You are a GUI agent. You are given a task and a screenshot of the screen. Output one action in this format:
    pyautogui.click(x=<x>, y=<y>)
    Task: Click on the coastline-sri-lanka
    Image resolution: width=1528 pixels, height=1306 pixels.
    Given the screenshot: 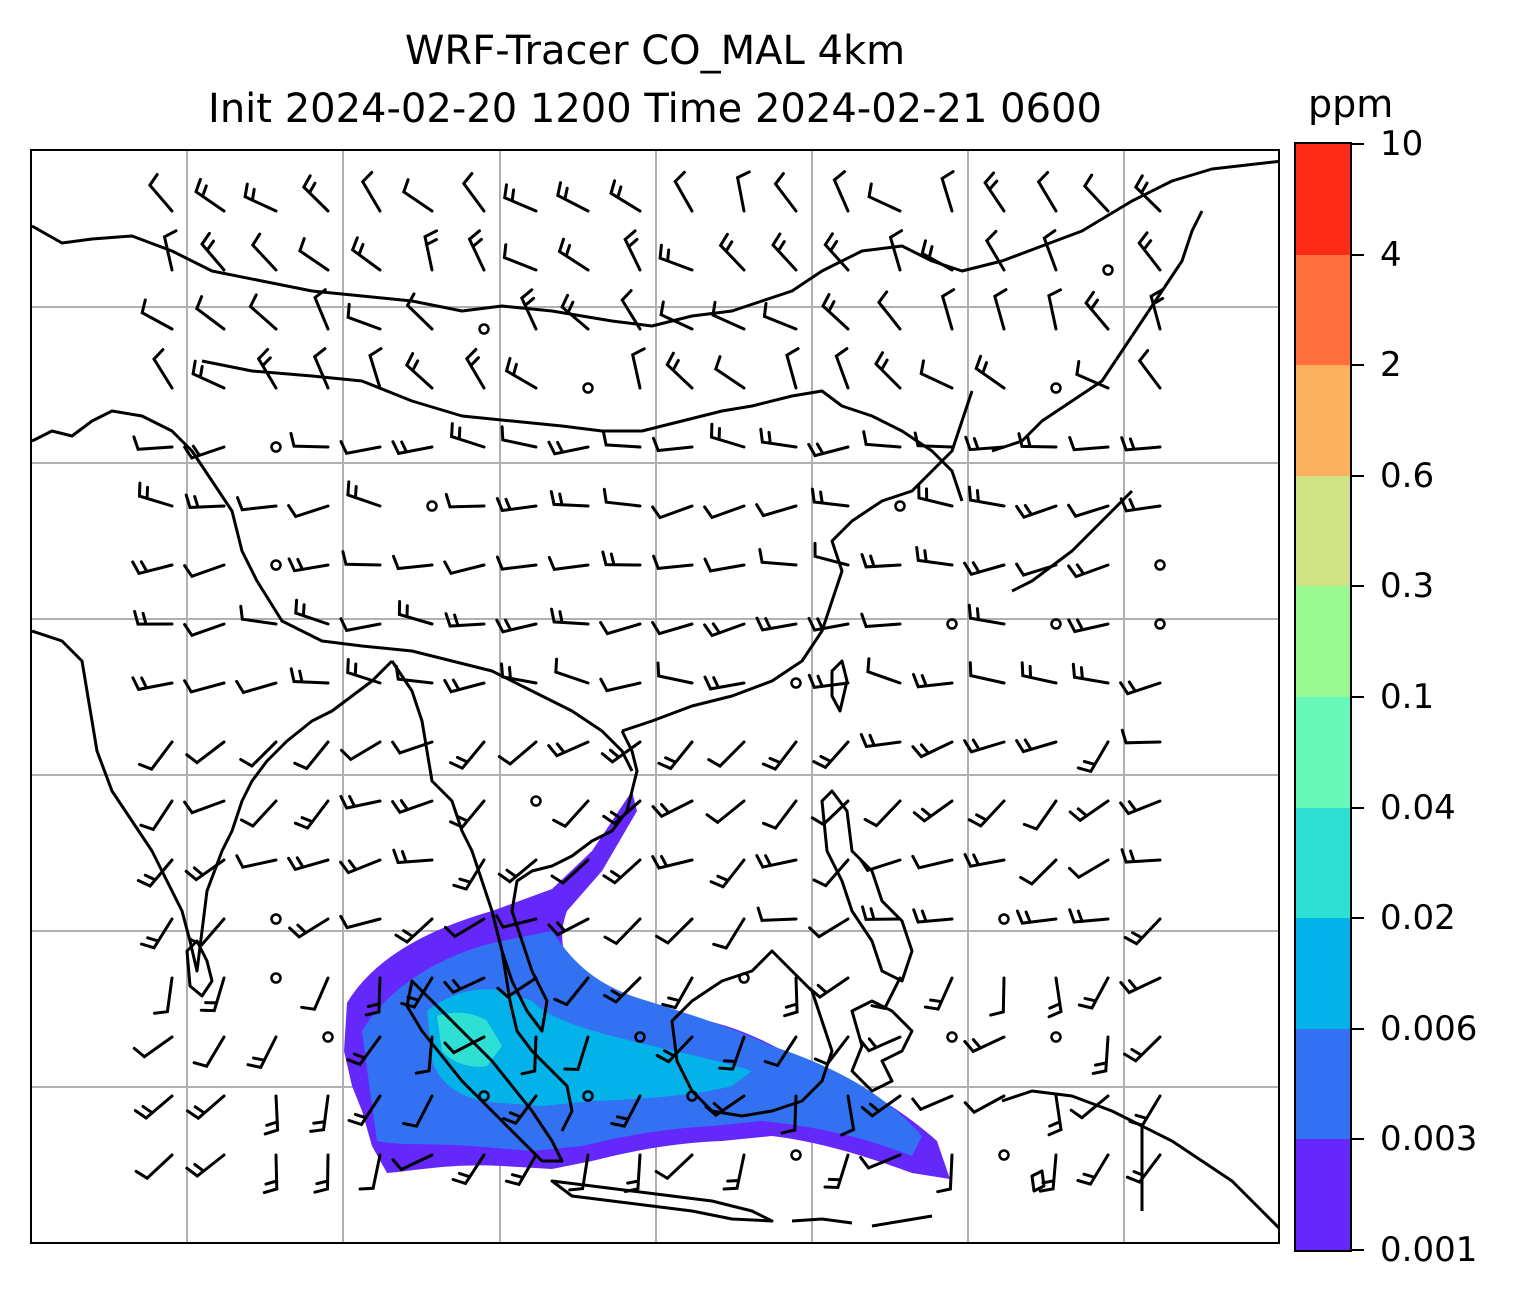 What is the action you would take?
    pyautogui.click(x=199, y=968)
    